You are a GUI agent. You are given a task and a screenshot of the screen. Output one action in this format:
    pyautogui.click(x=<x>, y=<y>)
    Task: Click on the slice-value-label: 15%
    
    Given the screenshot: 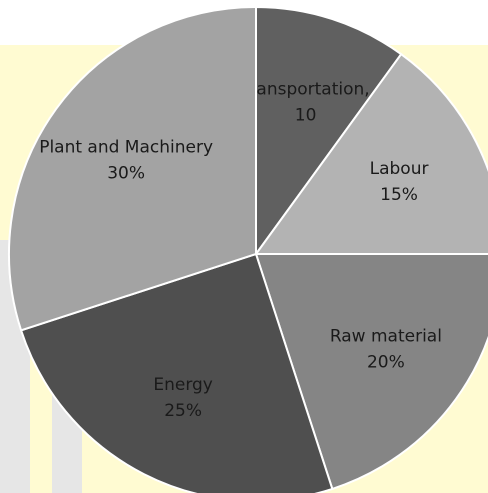 What is the action you would take?
    pyautogui.click(x=399, y=195)
    